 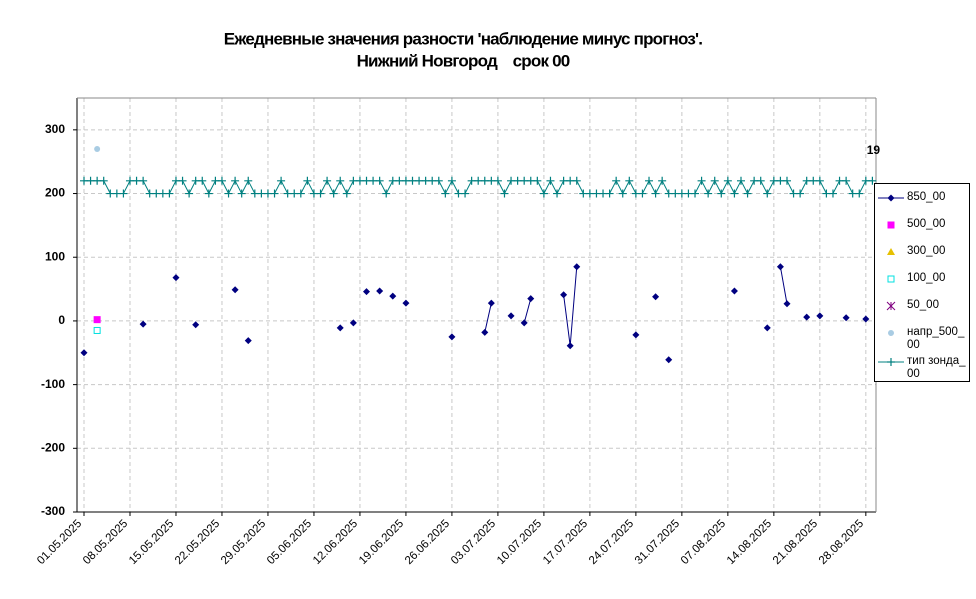 What do you see at coordinates (427, 542) in the screenshot?
I see `x-tick-label: 26.06.2025` at bounding box center [427, 542].